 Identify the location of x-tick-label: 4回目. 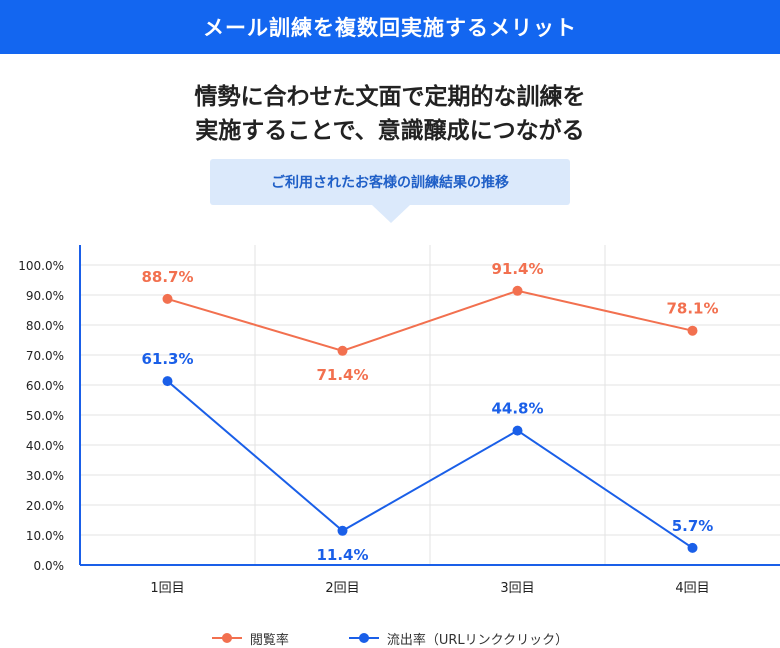
(692, 588).